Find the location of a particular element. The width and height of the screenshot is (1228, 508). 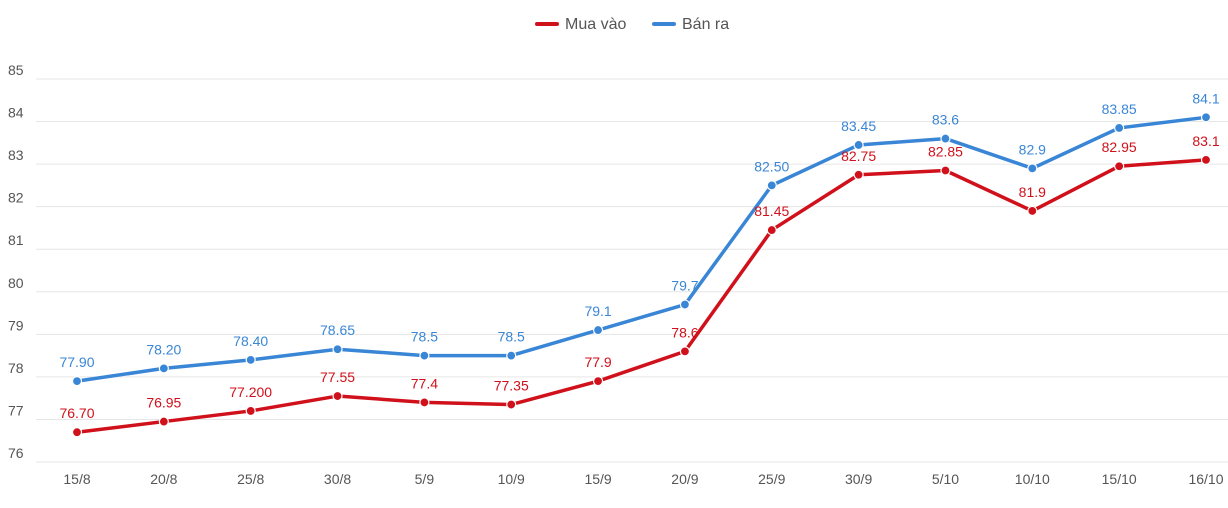

y-tick-label: 76 is located at coordinates (16, 453).